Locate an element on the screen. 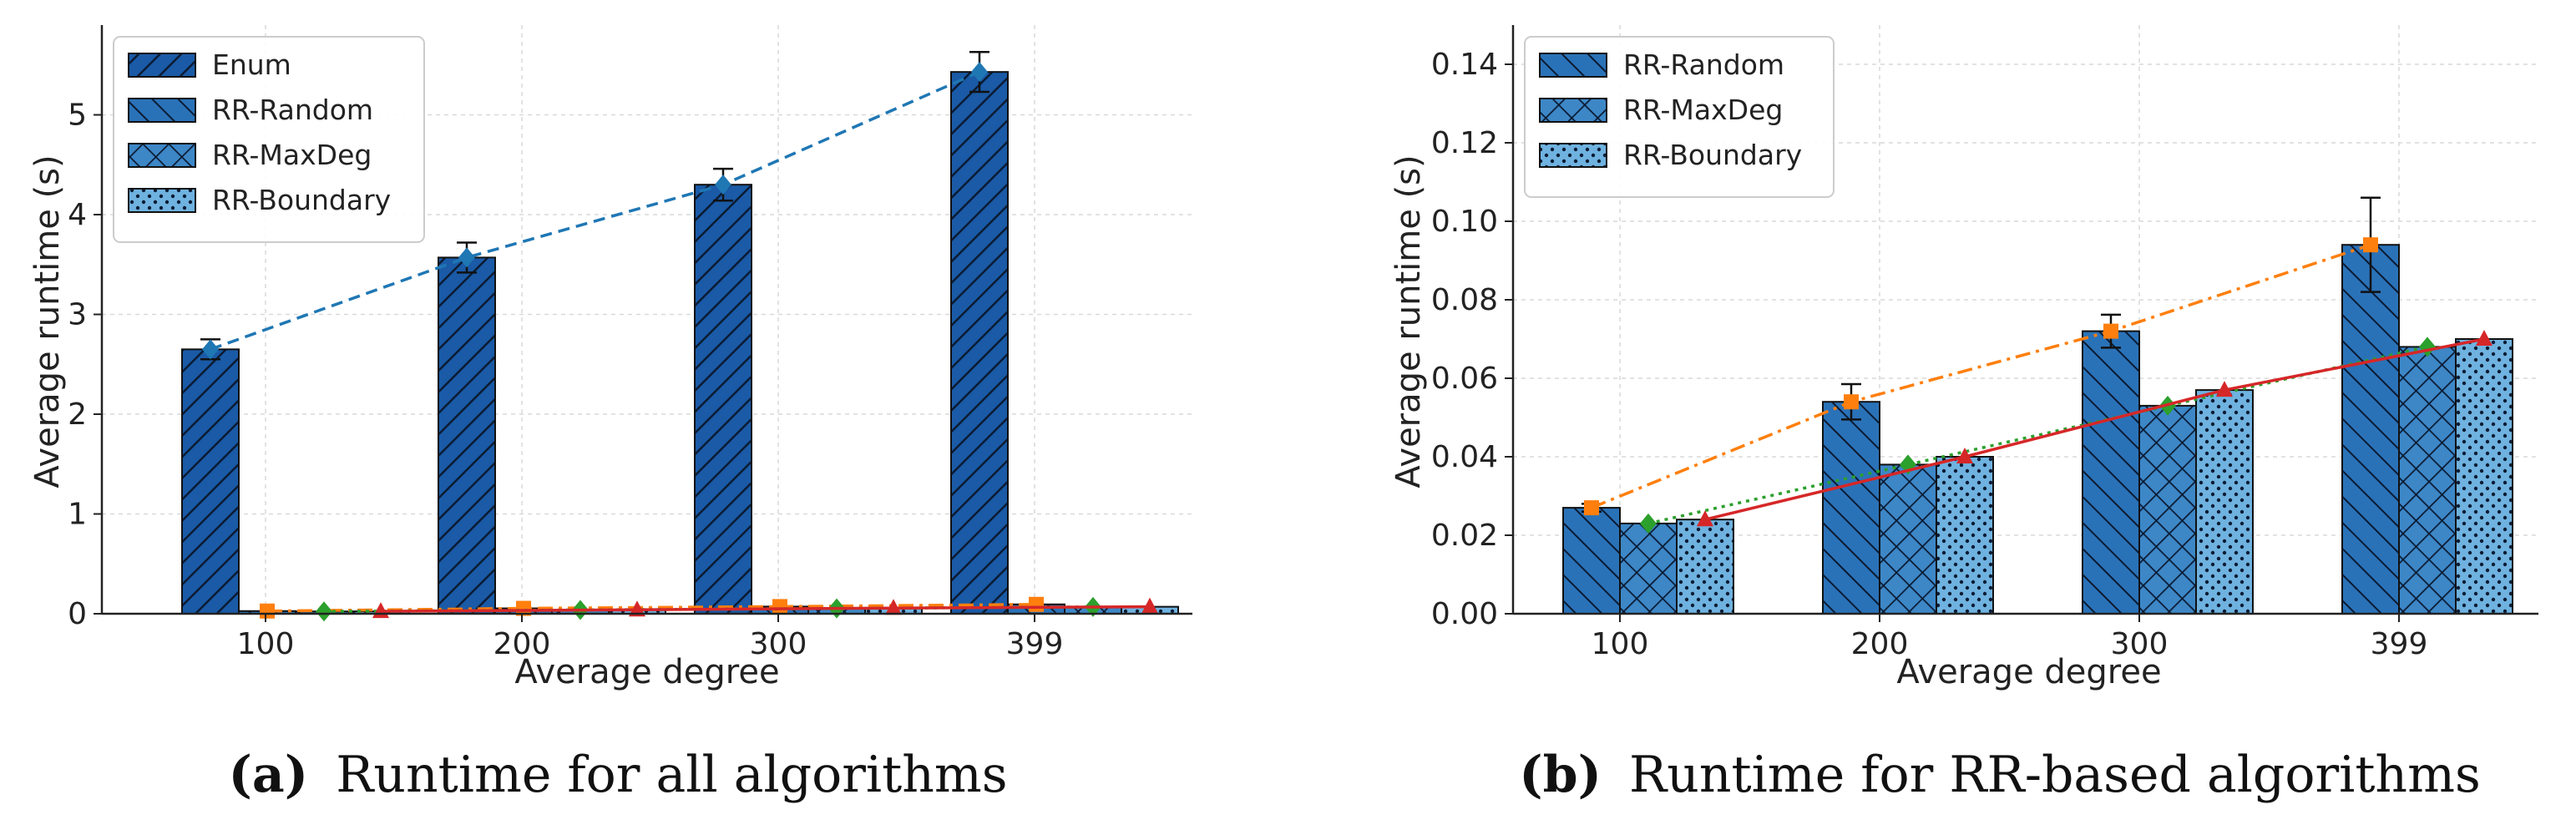 This screenshot has width=2576, height=825. trend-line-rr-random is located at coordinates (651, 608).